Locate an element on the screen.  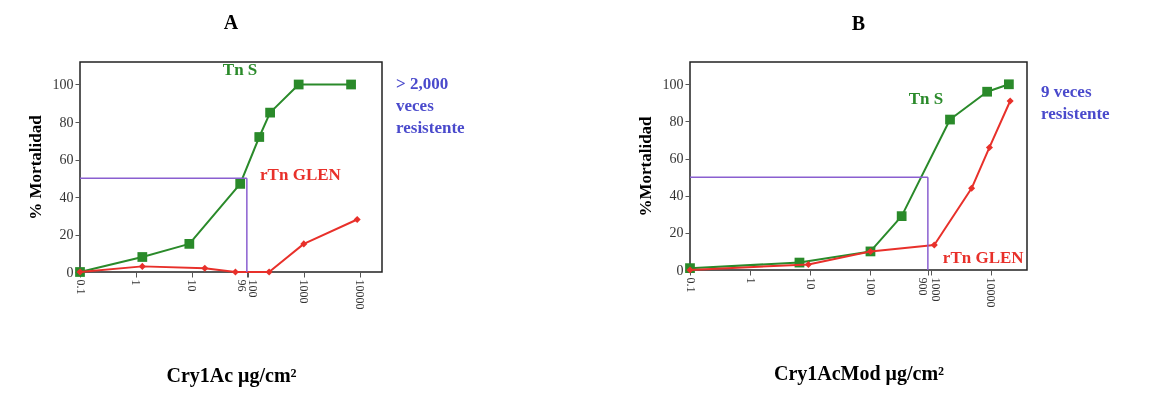
series-label: rTn GLEN is located at coordinates (983, 257).